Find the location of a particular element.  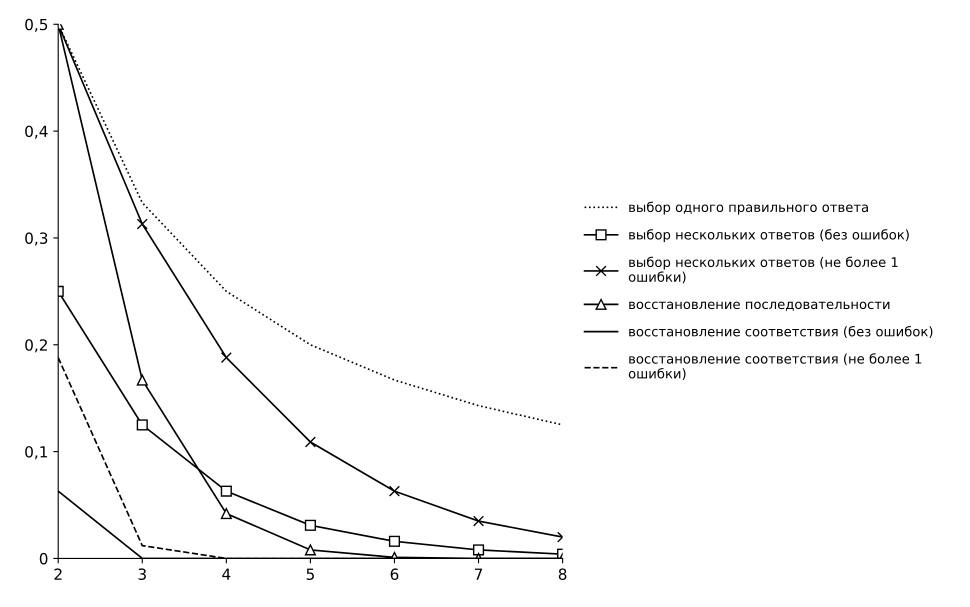

x-tick-label: 7 is located at coordinates (478, 574).